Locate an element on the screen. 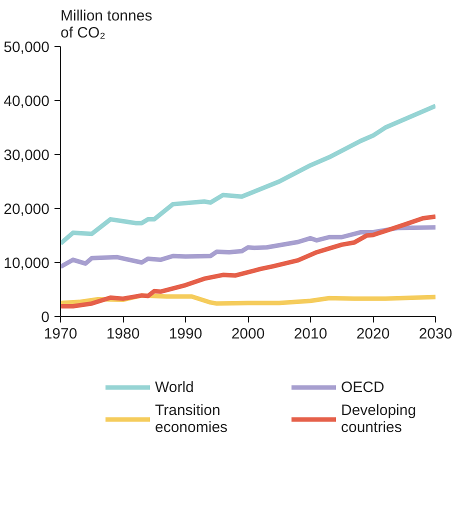 This screenshot has height=514, width=474. y-tick-label: 10,000 is located at coordinates (27, 263).